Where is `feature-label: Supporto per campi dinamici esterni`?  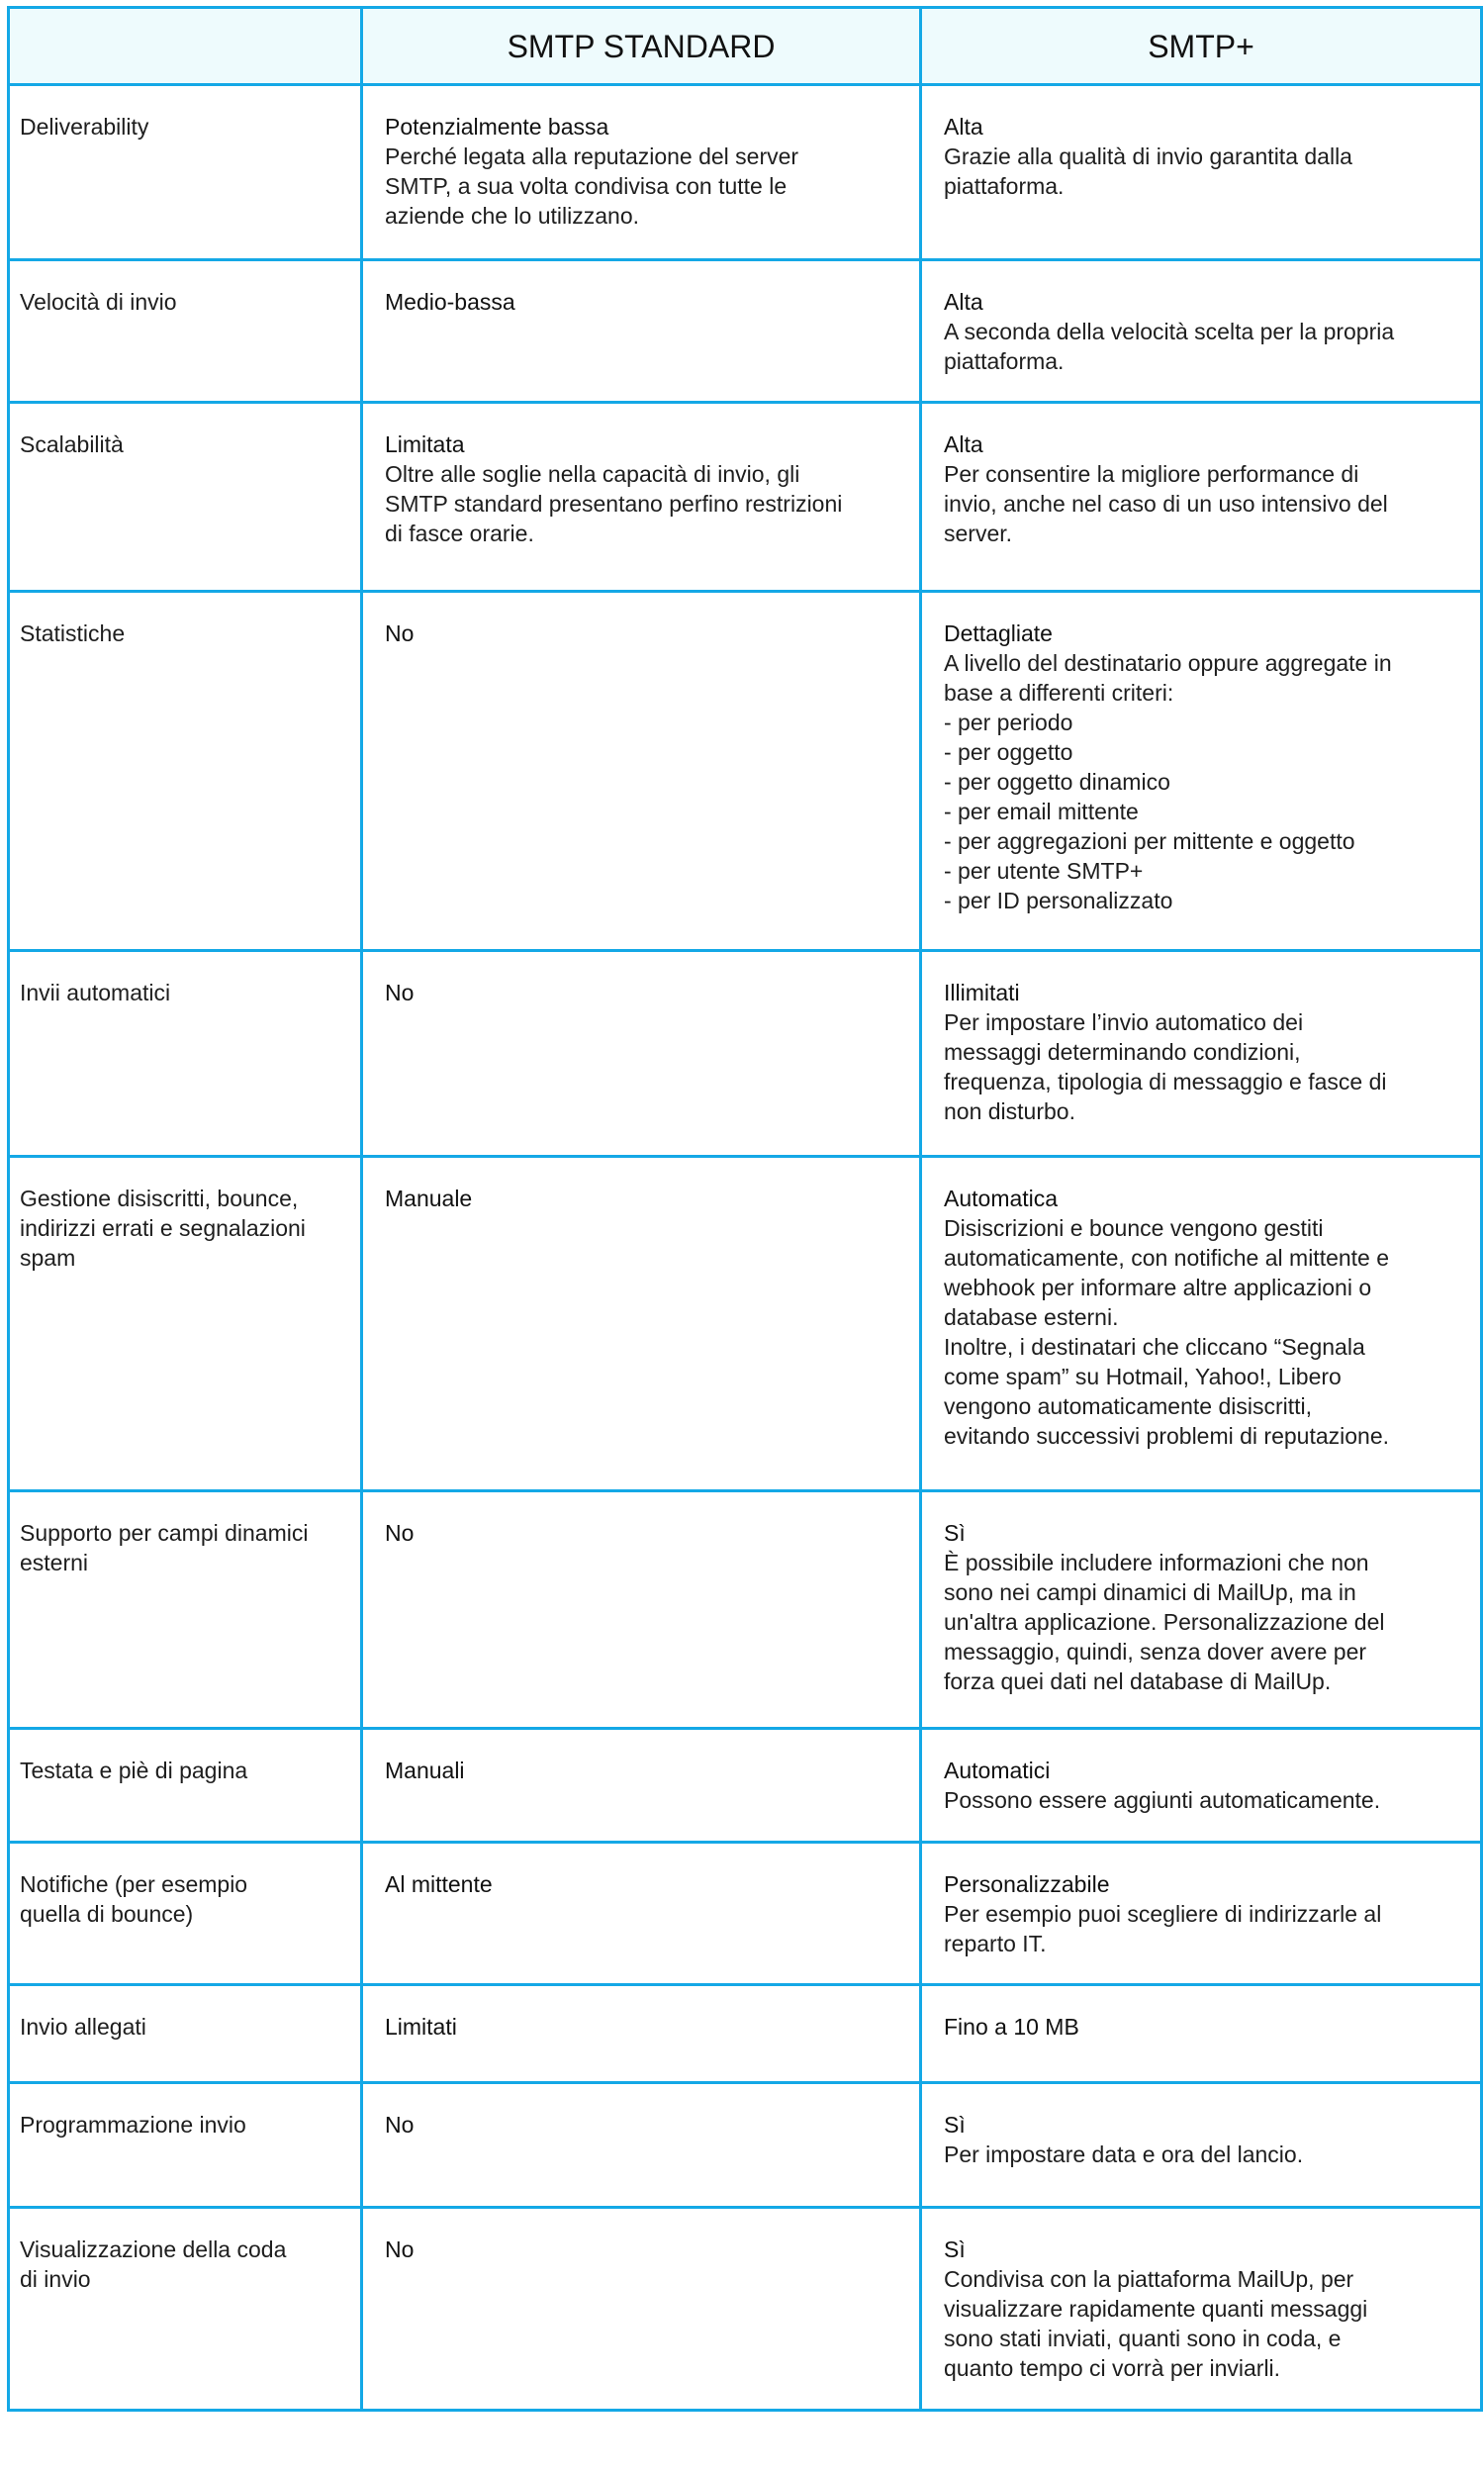
feature-label: Supporto per campi dinamici esterni is located at coordinates (185, 1610).